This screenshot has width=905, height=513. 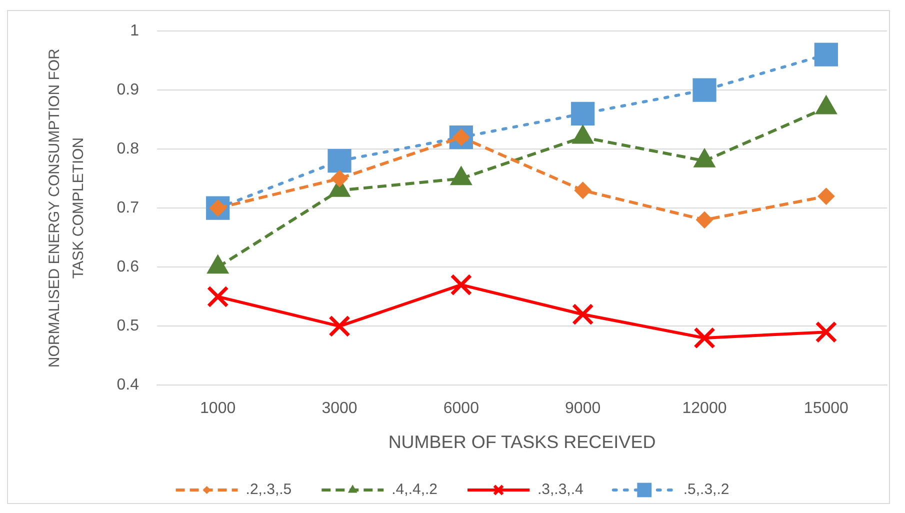 What do you see at coordinates (340, 409) in the screenshot?
I see `x-tick-label: 3000` at bounding box center [340, 409].